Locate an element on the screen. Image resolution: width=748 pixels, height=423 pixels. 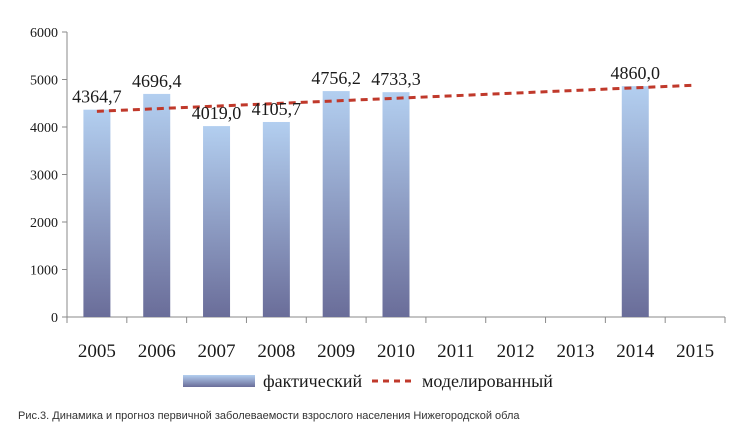
y-tick-label: 5000 is located at coordinates (44, 81).